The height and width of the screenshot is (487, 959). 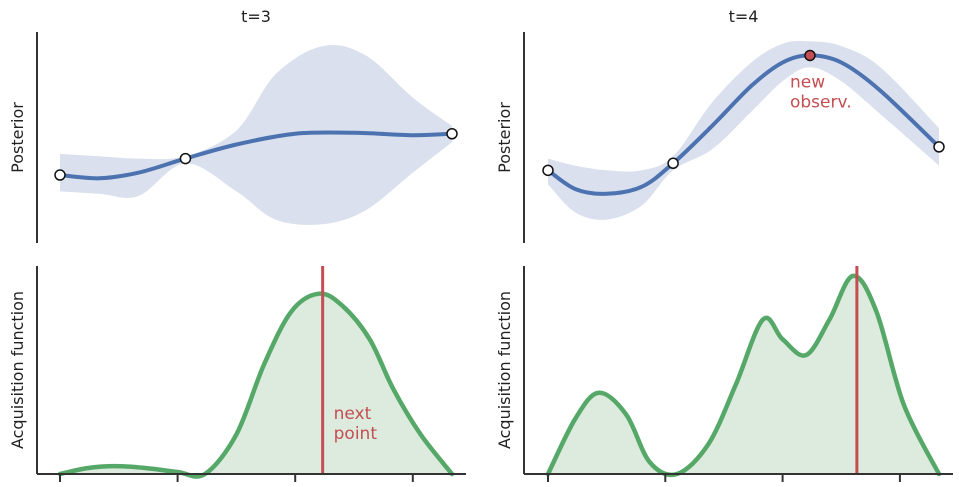 What do you see at coordinates (353, 414) in the screenshot?
I see `annotation-text: next` at bounding box center [353, 414].